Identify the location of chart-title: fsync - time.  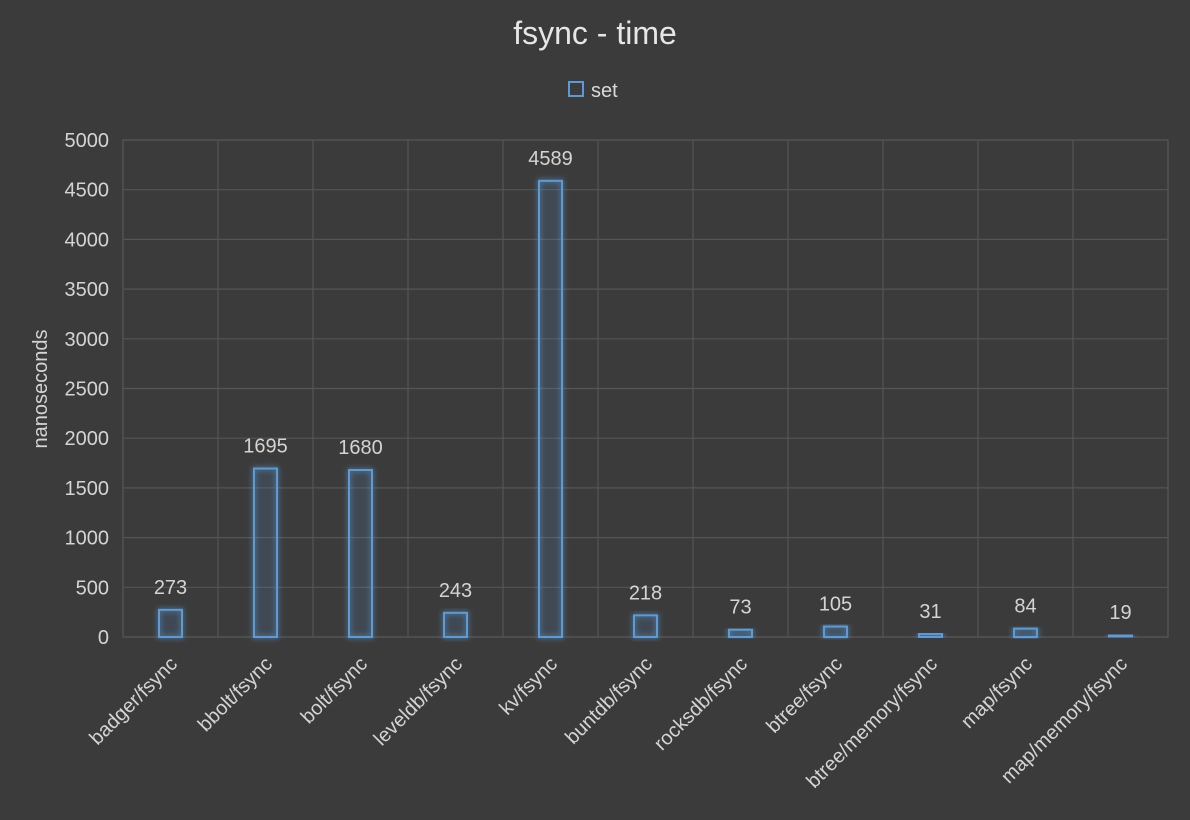
(595, 33).